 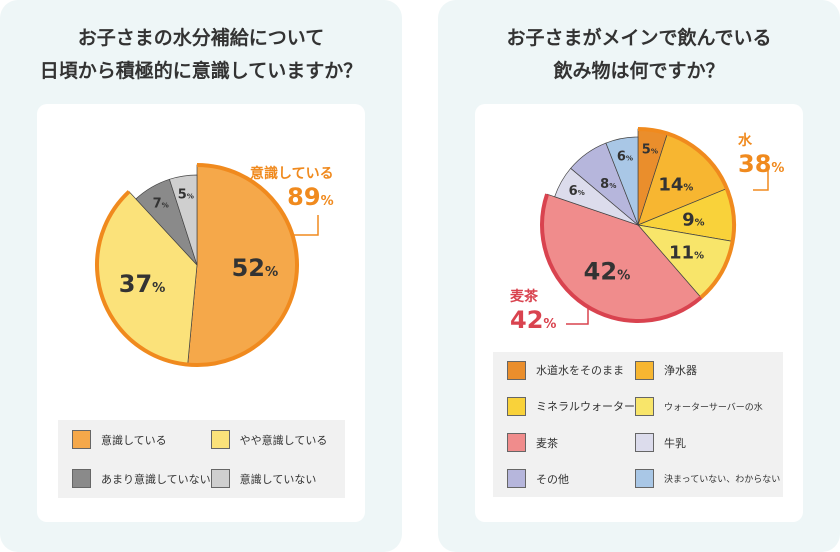 I want to click on legend-label: 決まっていない、わからない, so click(x=722, y=480).